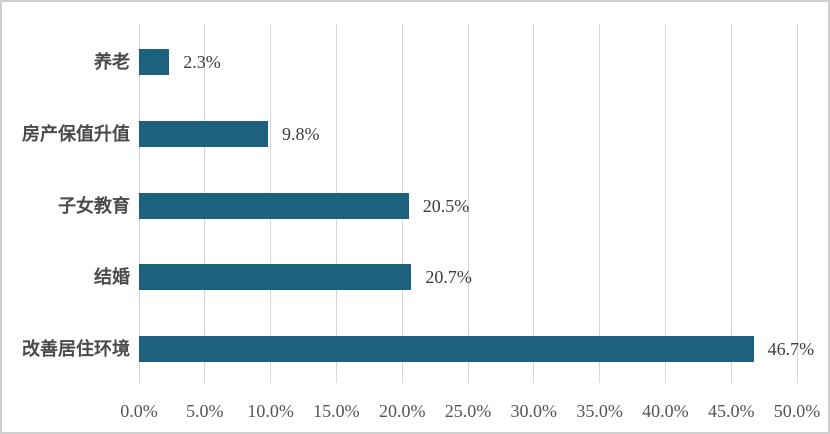  What do you see at coordinates (534, 411) in the screenshot?
I see `x-axis-tick-label: 30.0%` at bounding box center [534, 411].